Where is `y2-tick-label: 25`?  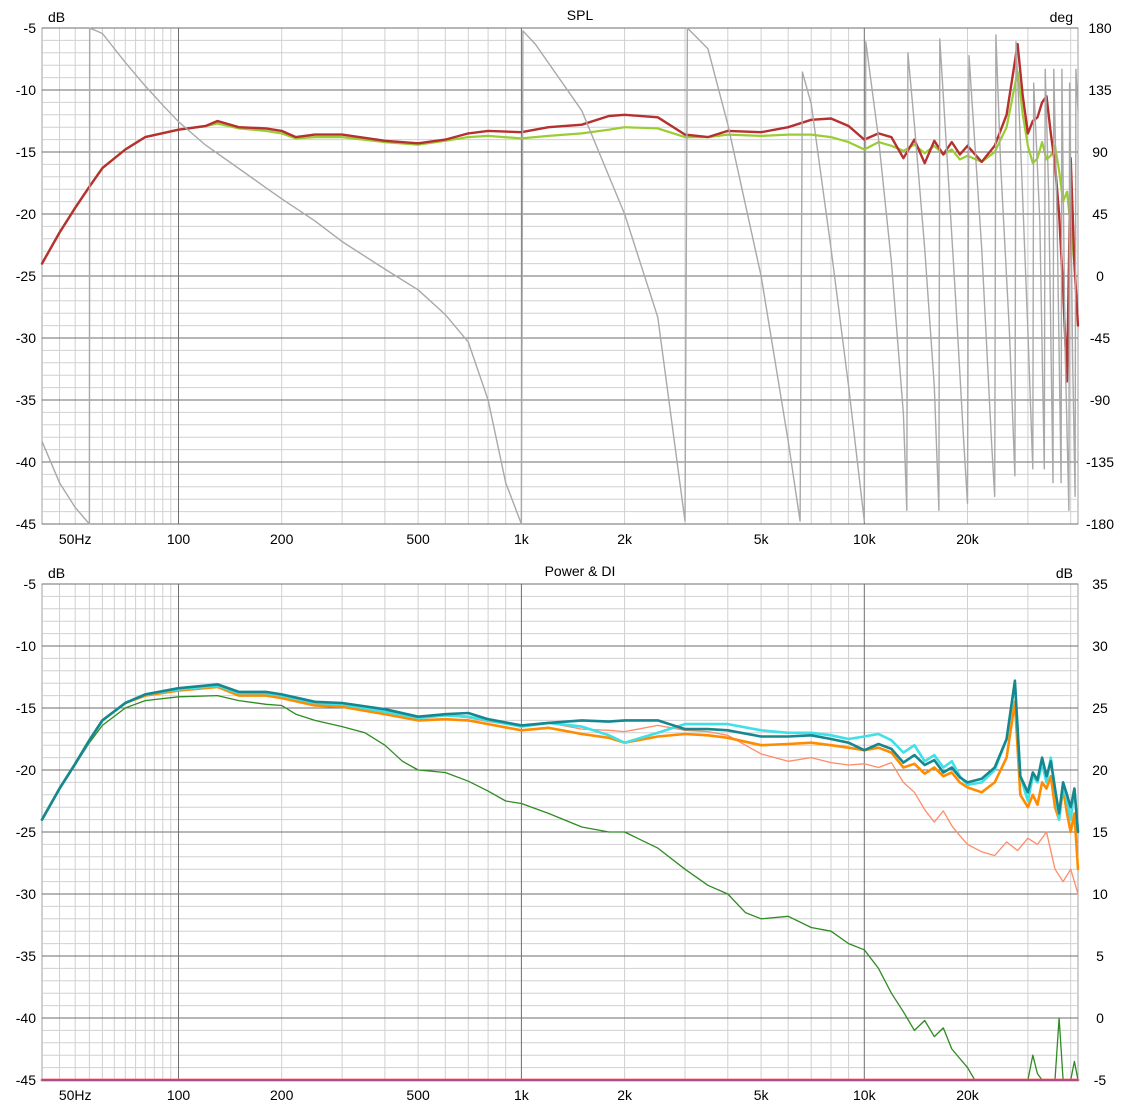 y2-tick-label: 25 is located at coordinates (1100, 708).